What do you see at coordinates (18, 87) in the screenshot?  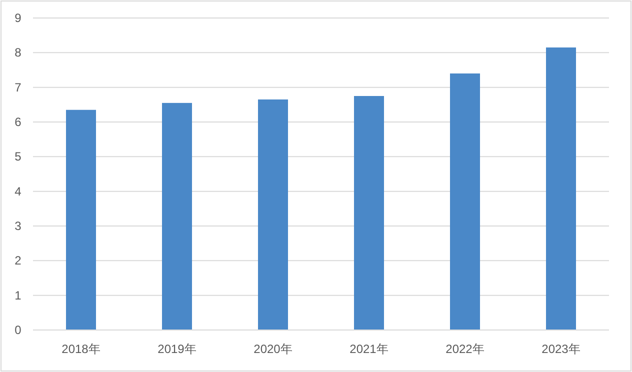 I see `y-tick-label: 7` at bounding box center [18, 87].